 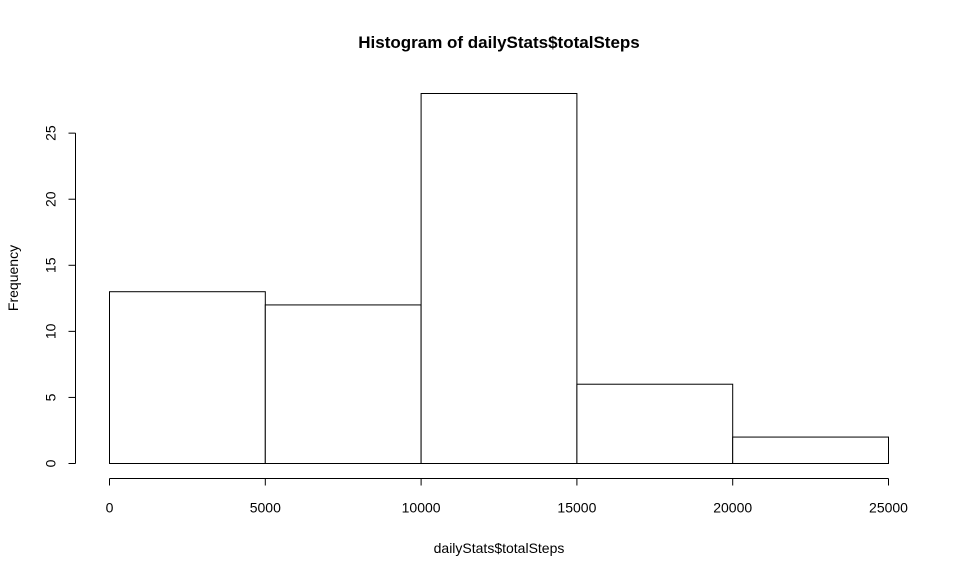 I want to click on y-axis: 0 5 10 15 20 25, so click(x=59, y=296).